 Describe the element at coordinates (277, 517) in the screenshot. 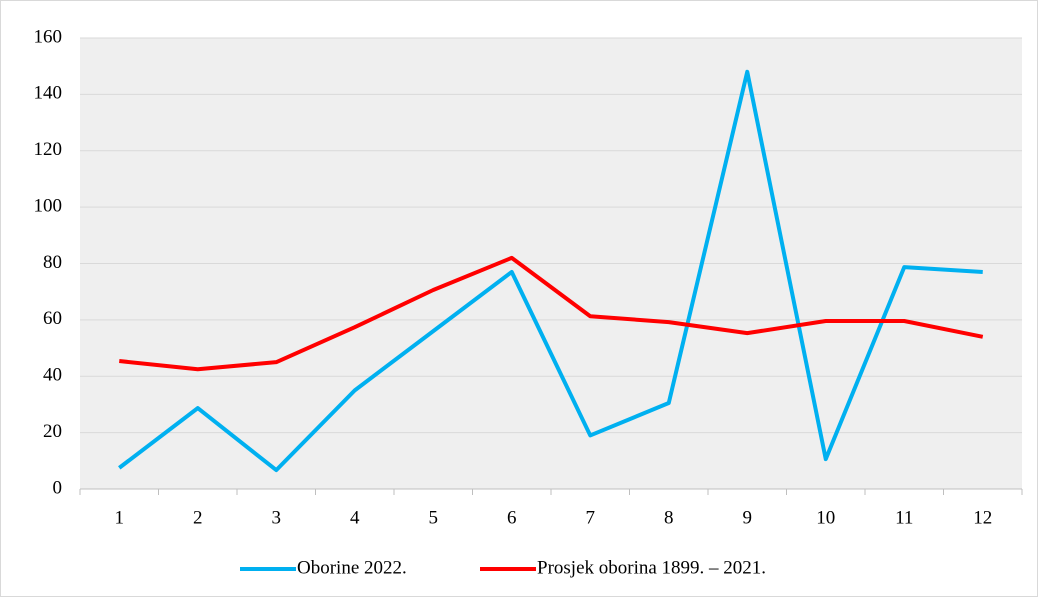

I see `x-tick-label: 3` at that location.